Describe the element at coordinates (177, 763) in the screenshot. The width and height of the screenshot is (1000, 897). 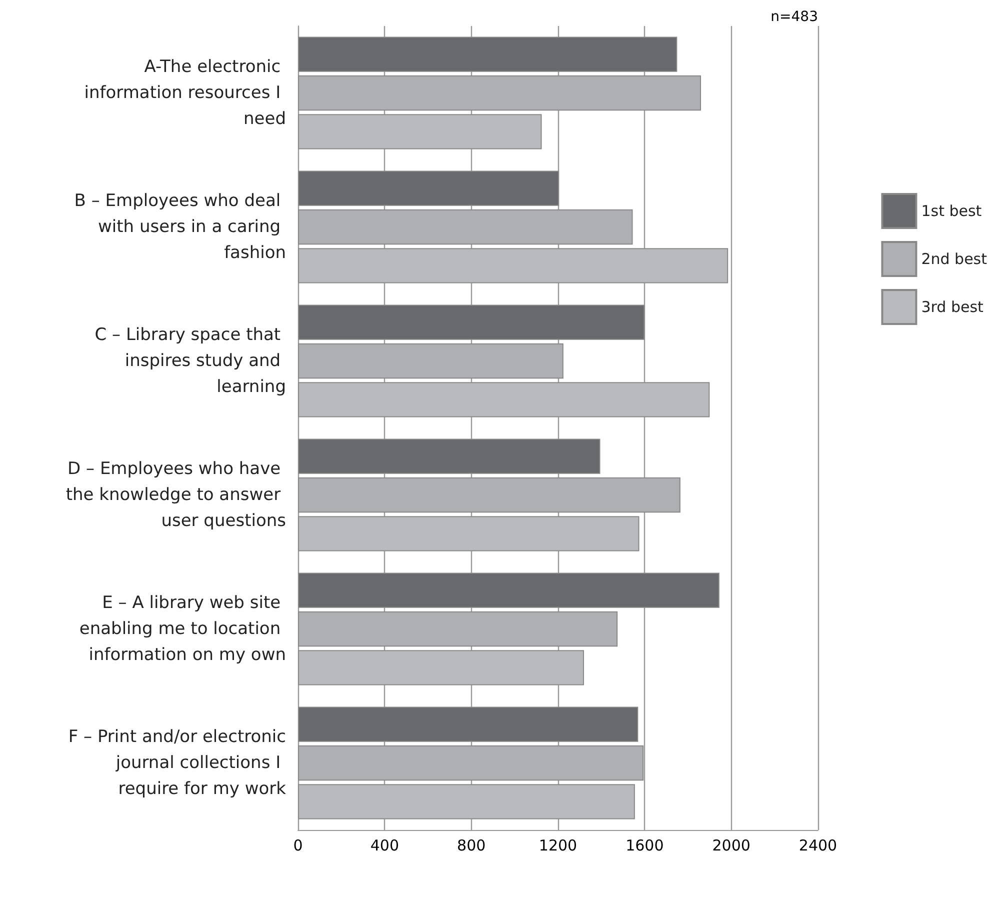
I see `y-tick-label: F – Print and/or electronic journal collections I require for my work` at that location.